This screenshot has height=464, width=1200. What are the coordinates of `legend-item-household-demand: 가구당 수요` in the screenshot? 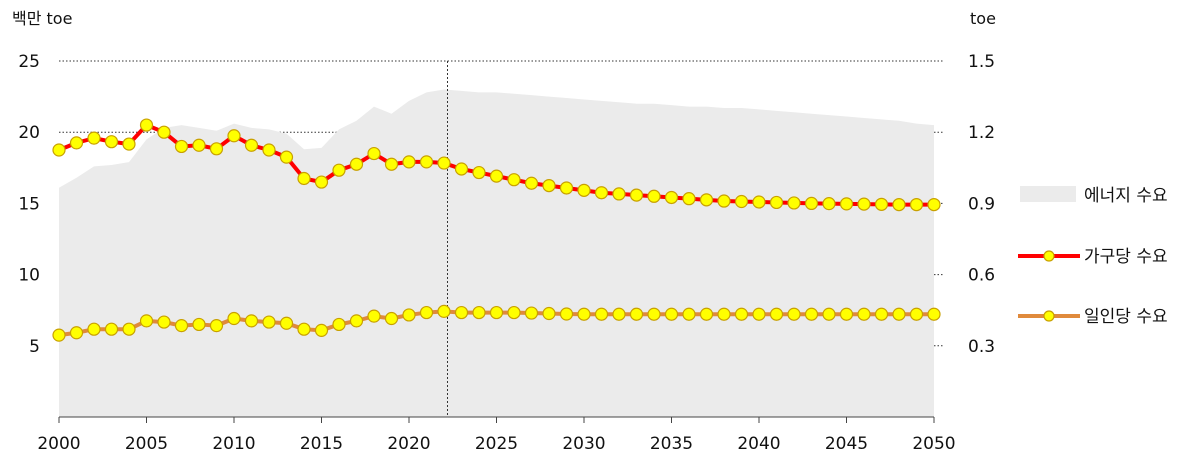 It's located at (1093, 257).